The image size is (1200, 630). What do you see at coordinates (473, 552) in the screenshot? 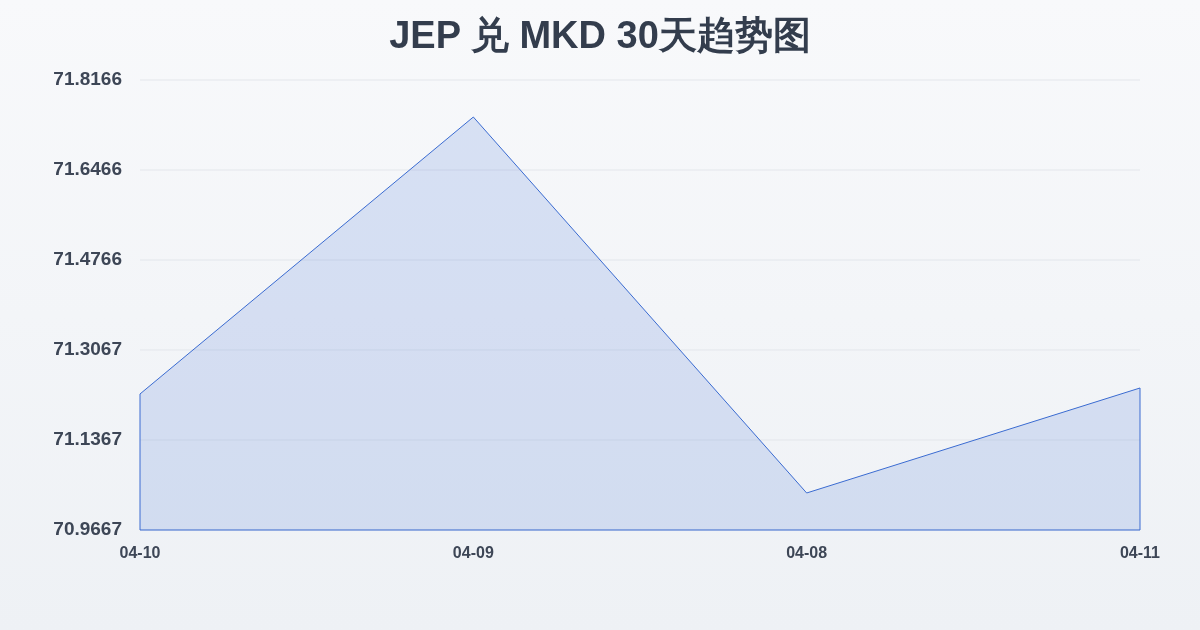
I see `x-tick-label: 04-09` at bounding box center [473, 552].